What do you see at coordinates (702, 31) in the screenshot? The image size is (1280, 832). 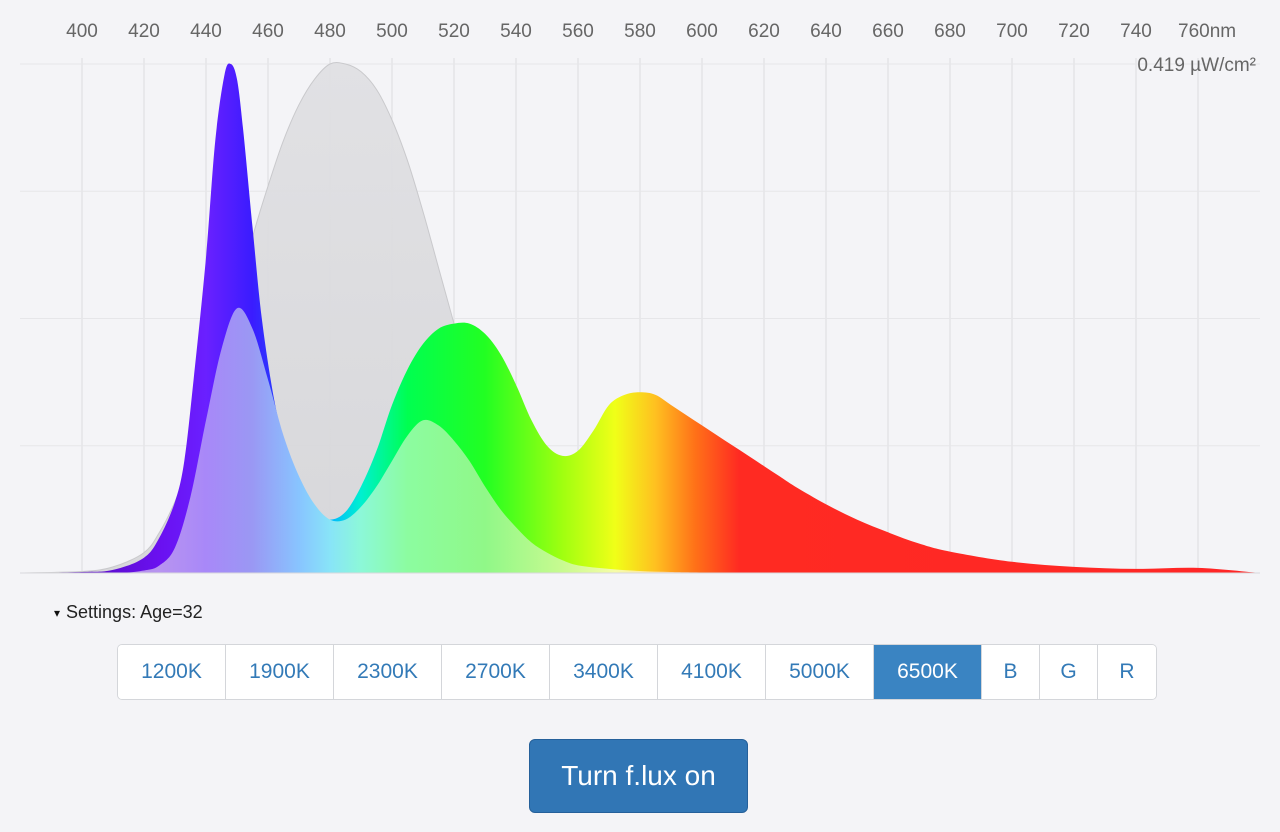 I see `x-tick-label: 600` at bounding box center [702, 31].